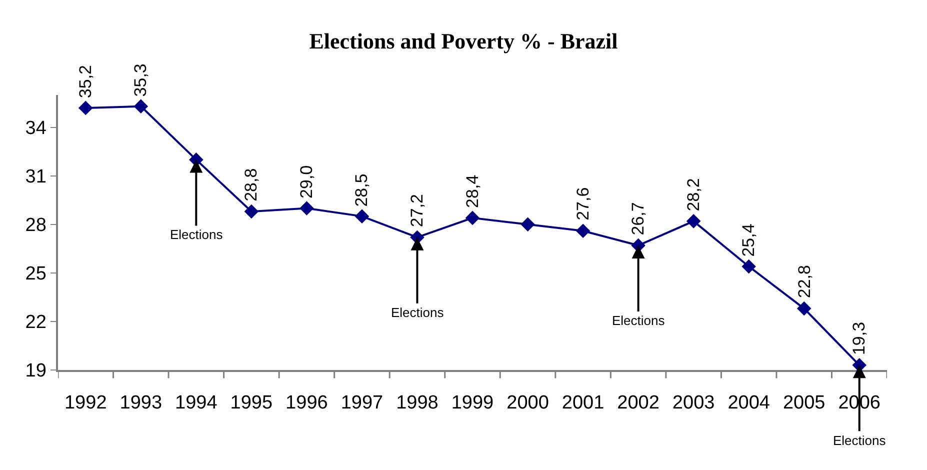  Describe the element at coordinates (250, 185) in the screenshot. I see `data-label: 28,8` at that location.